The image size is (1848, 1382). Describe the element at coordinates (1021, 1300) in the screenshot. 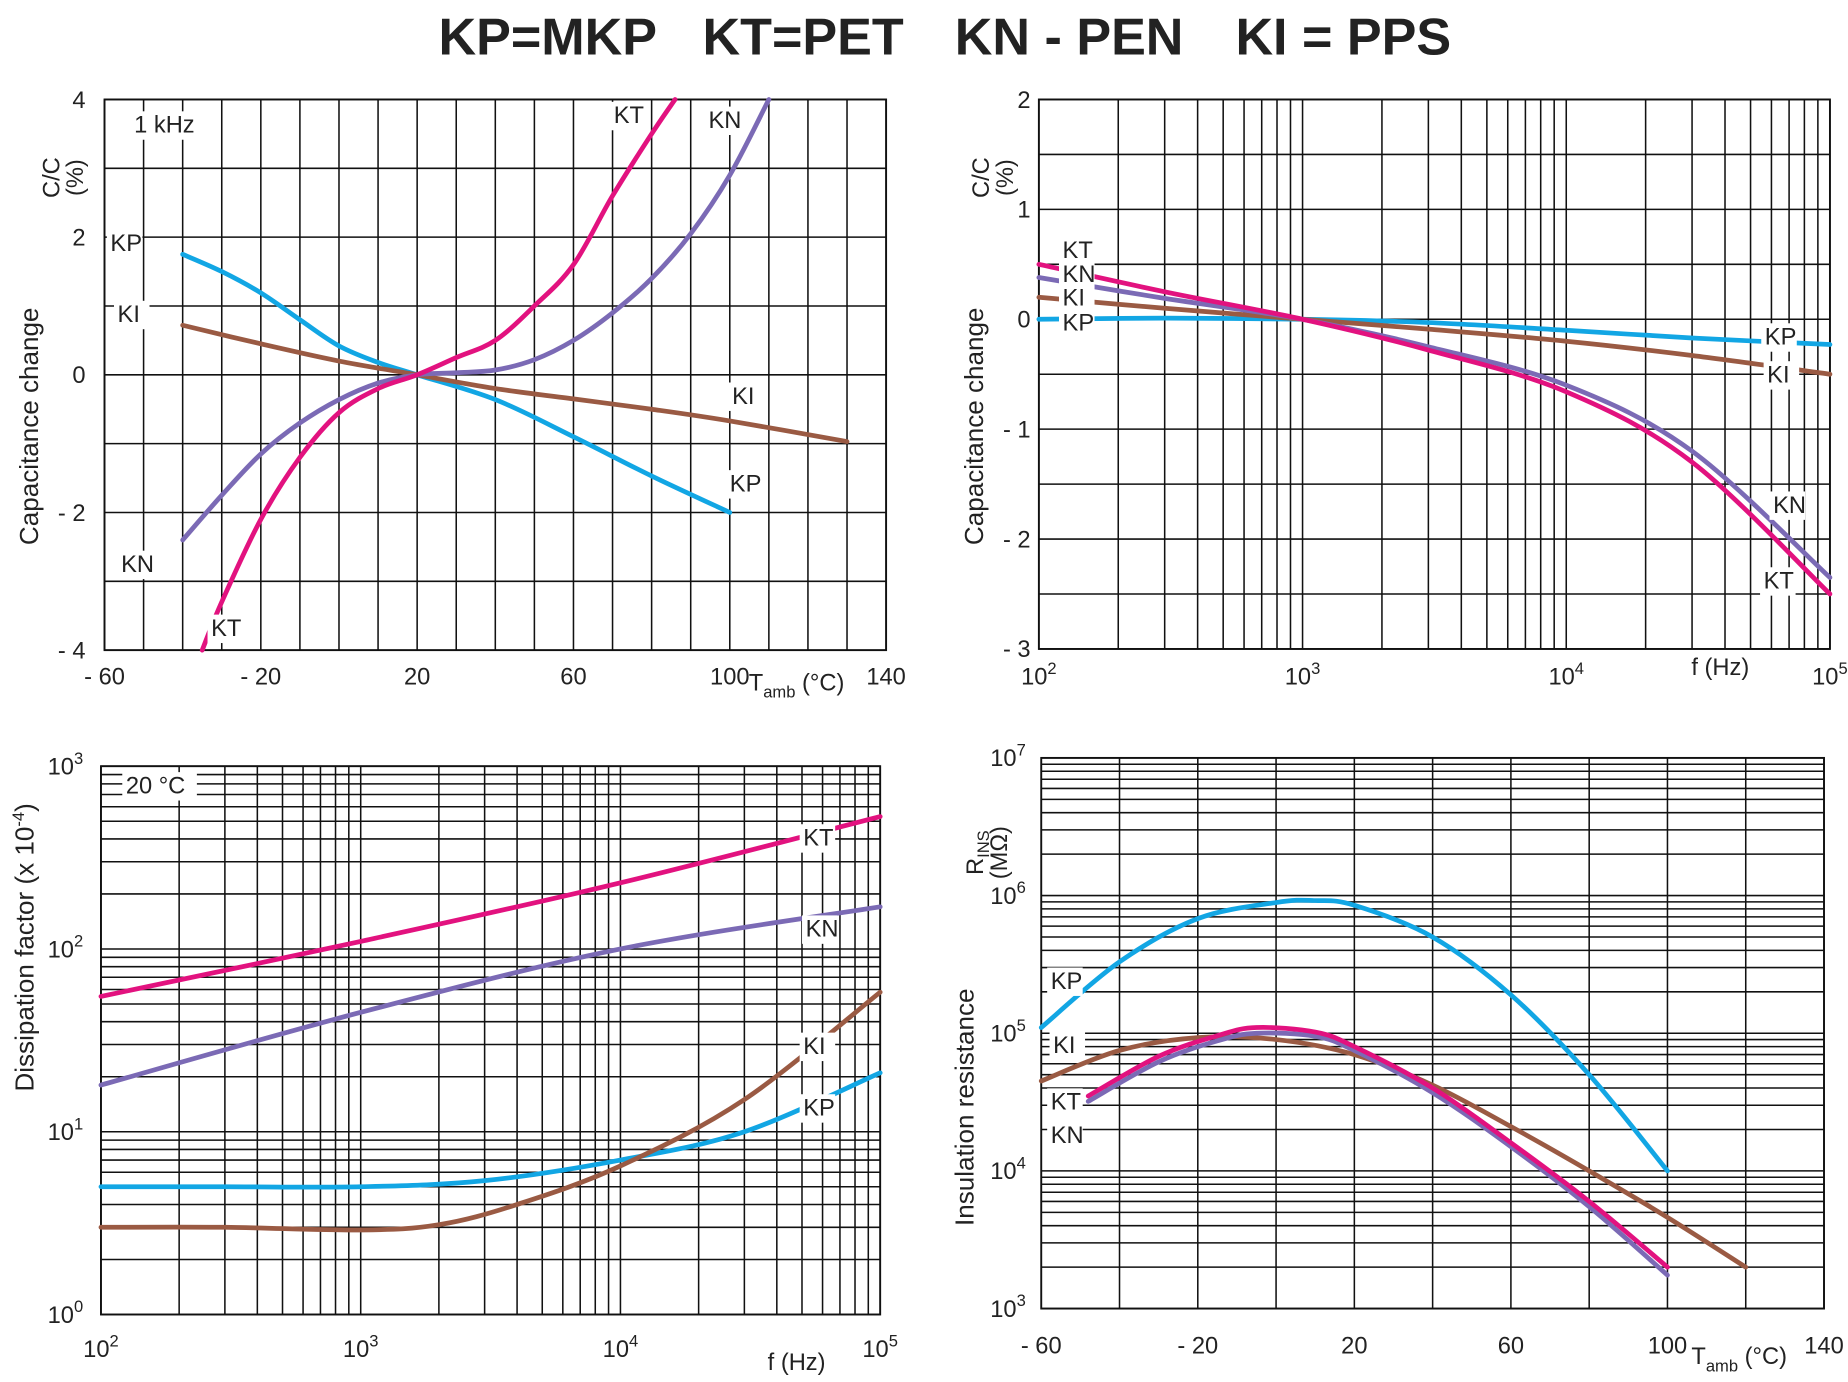

I see `y-tick-label-exp: 3` at that location.